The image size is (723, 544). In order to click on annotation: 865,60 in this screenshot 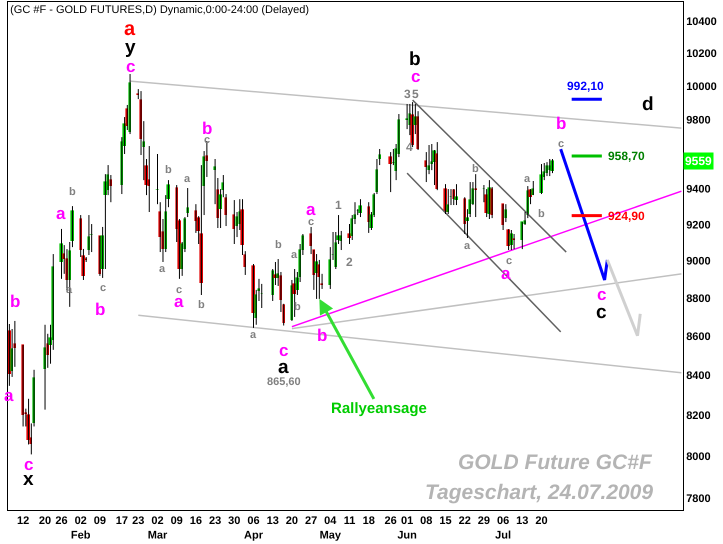, I will do `click(284, 382)`.